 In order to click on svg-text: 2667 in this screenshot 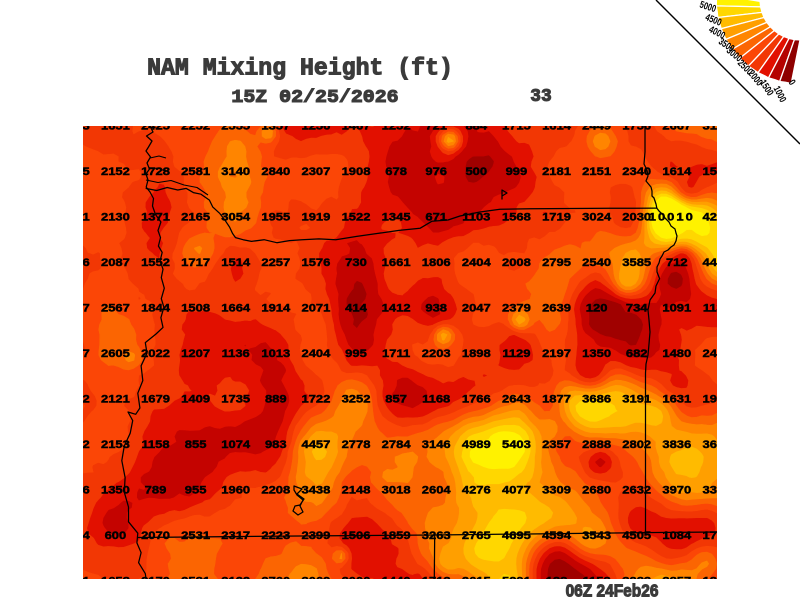, I will do `click(676, 125)`.